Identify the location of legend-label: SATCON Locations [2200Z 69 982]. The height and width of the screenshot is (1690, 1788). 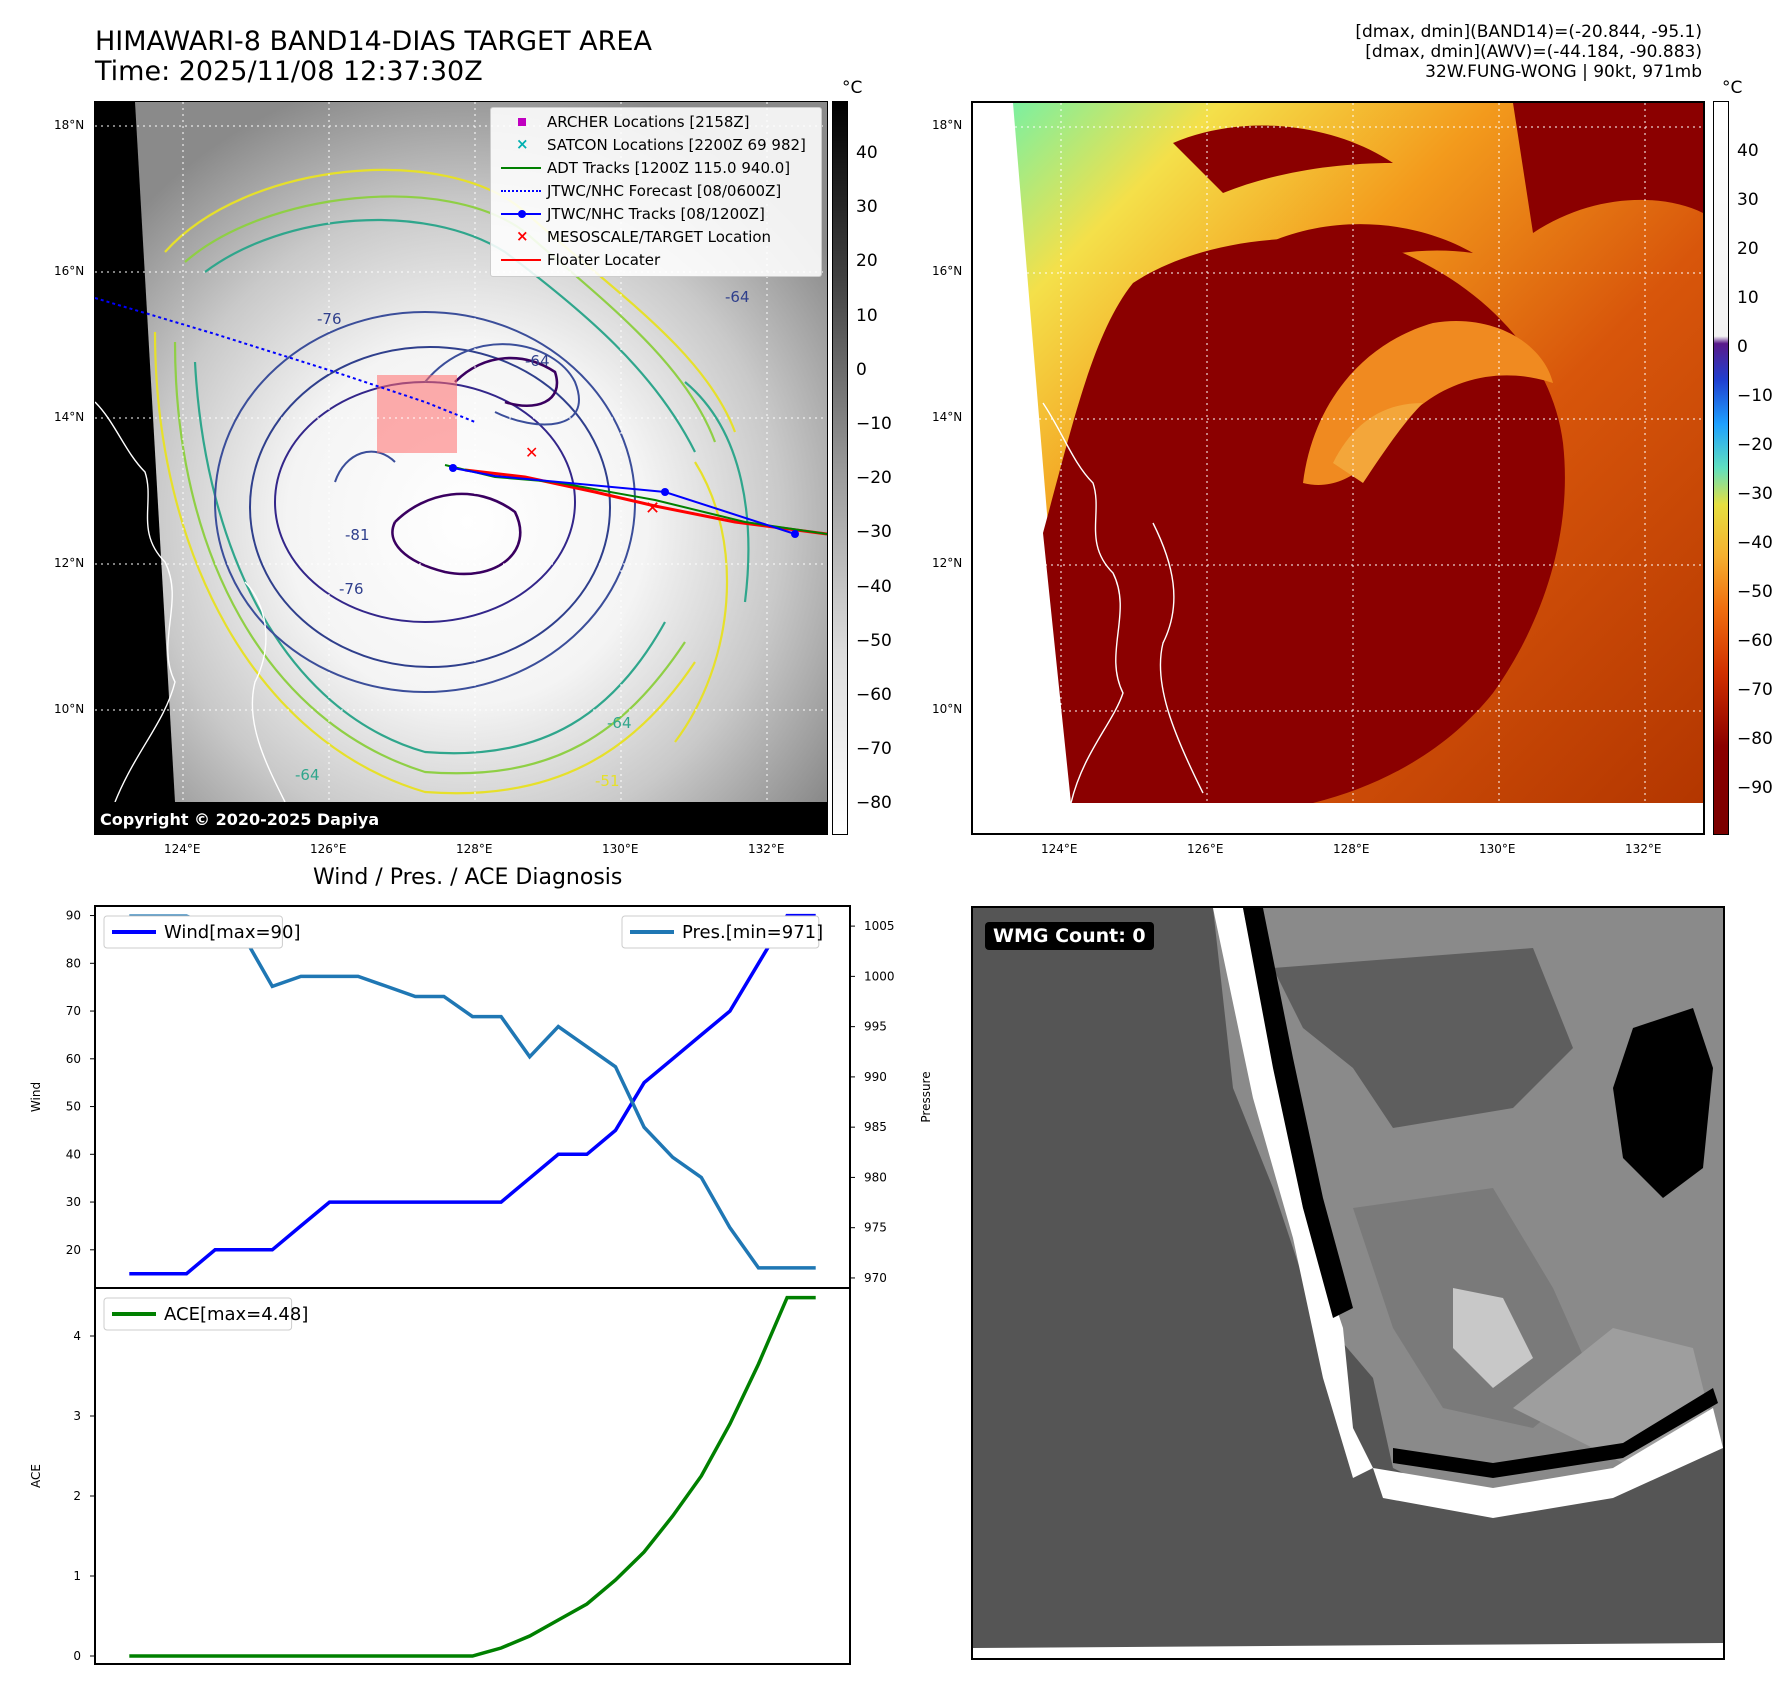
(676, 145).